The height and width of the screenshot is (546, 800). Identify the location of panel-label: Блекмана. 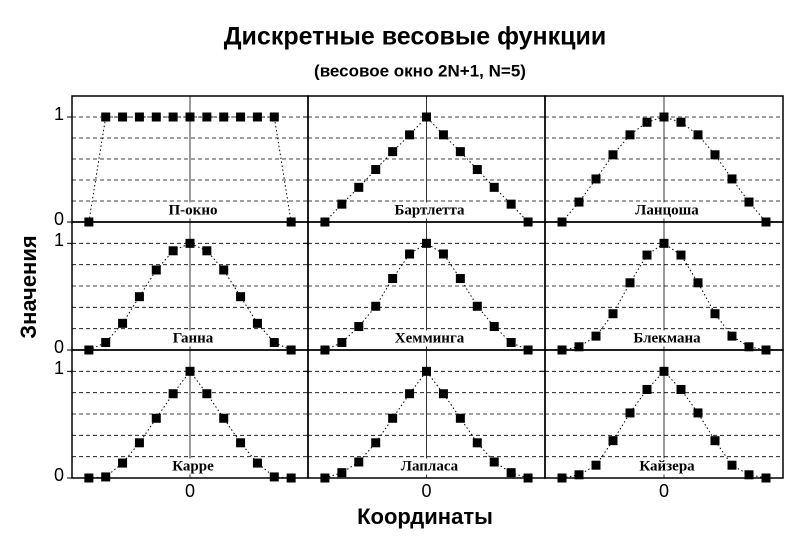
(667, 338).